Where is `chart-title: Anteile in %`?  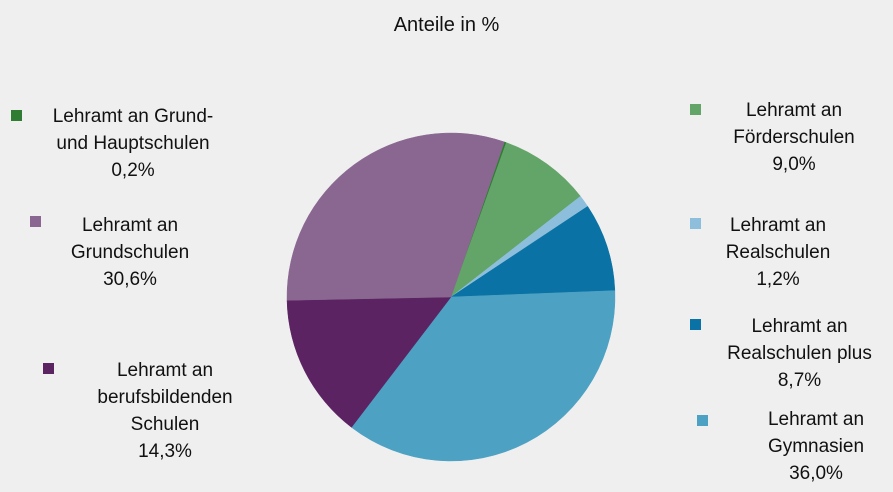 chart-title: Anteile in % is located at coordinates (446, 25).